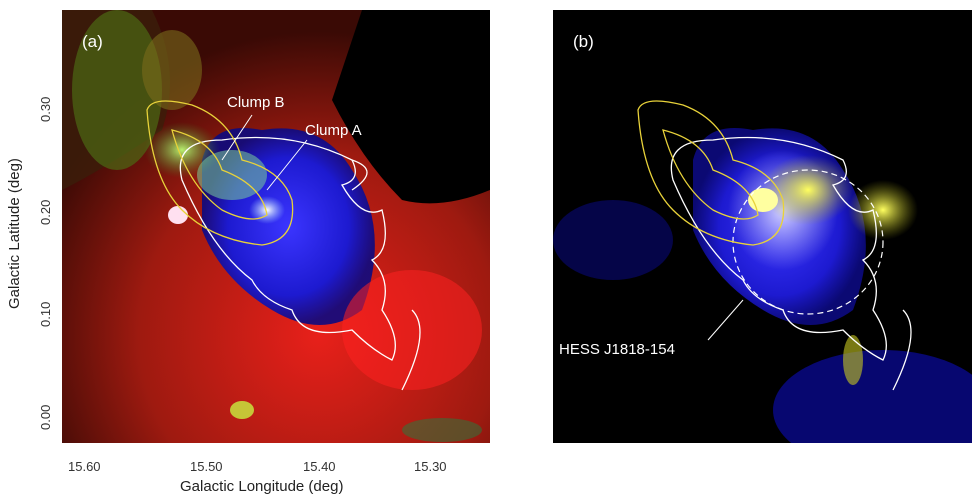 This screenshot has width=972, height=497. I want to click on y-tick-label: 0.00, so click(45, 417).